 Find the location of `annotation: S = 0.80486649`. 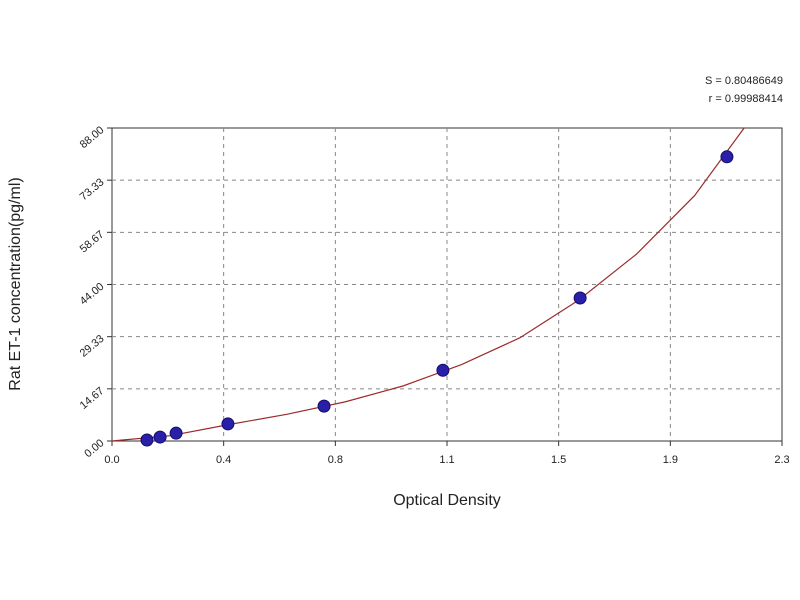

annotation: S = 0.80486649 is located at coordinates (744, 81).